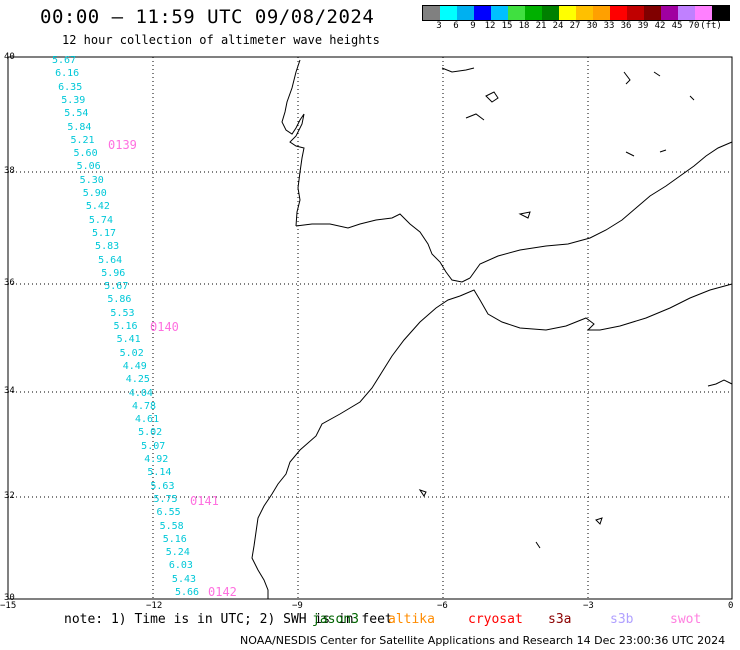 This screenshot has height=650, width=740. What do you see at coordinates (91, 180) in the screenshot?
I see `swh-value: 5.30` at bounding box center [91, 180].